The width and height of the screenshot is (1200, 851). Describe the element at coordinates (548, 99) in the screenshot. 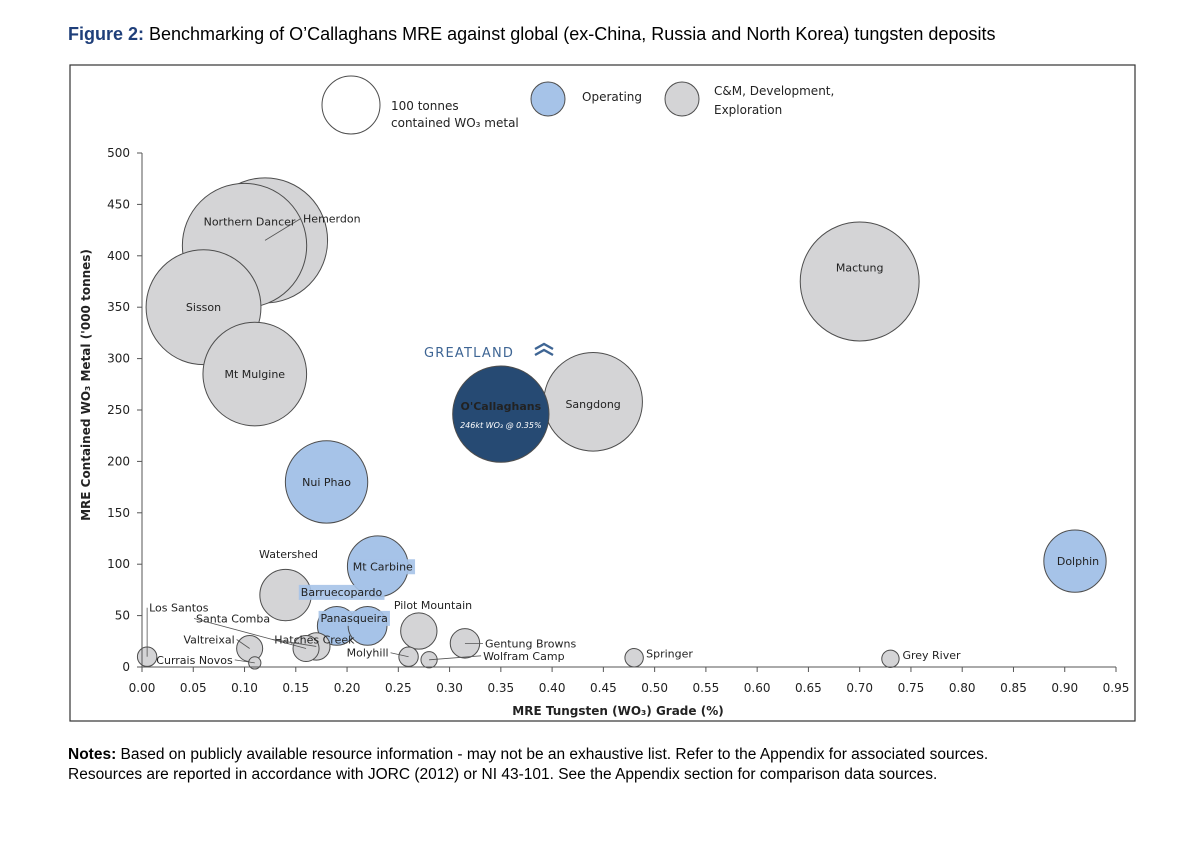

I see `legend-operating-swatch` at that location.